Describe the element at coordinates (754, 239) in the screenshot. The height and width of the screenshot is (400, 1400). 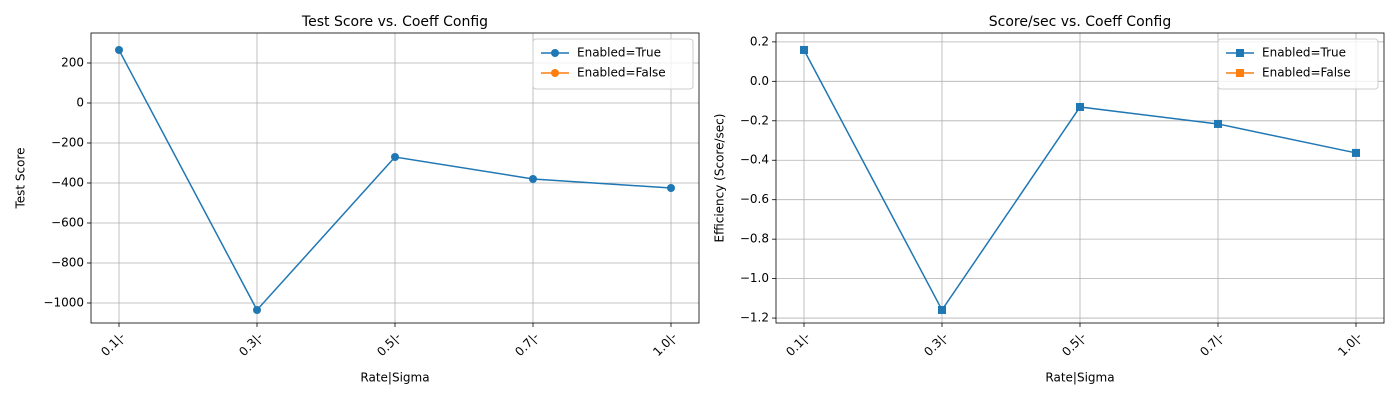
I see `y-tick-label: −0.8` at that location.